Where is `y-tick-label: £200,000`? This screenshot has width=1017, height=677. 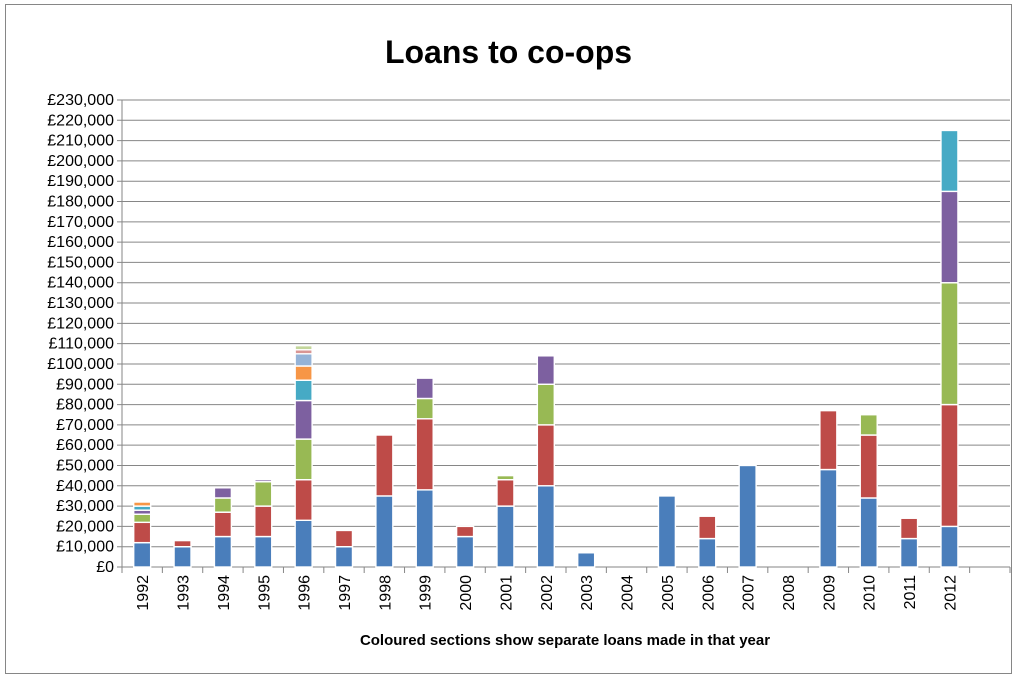 y-tick-label: £200,000 is located at coordinates (80, 161).